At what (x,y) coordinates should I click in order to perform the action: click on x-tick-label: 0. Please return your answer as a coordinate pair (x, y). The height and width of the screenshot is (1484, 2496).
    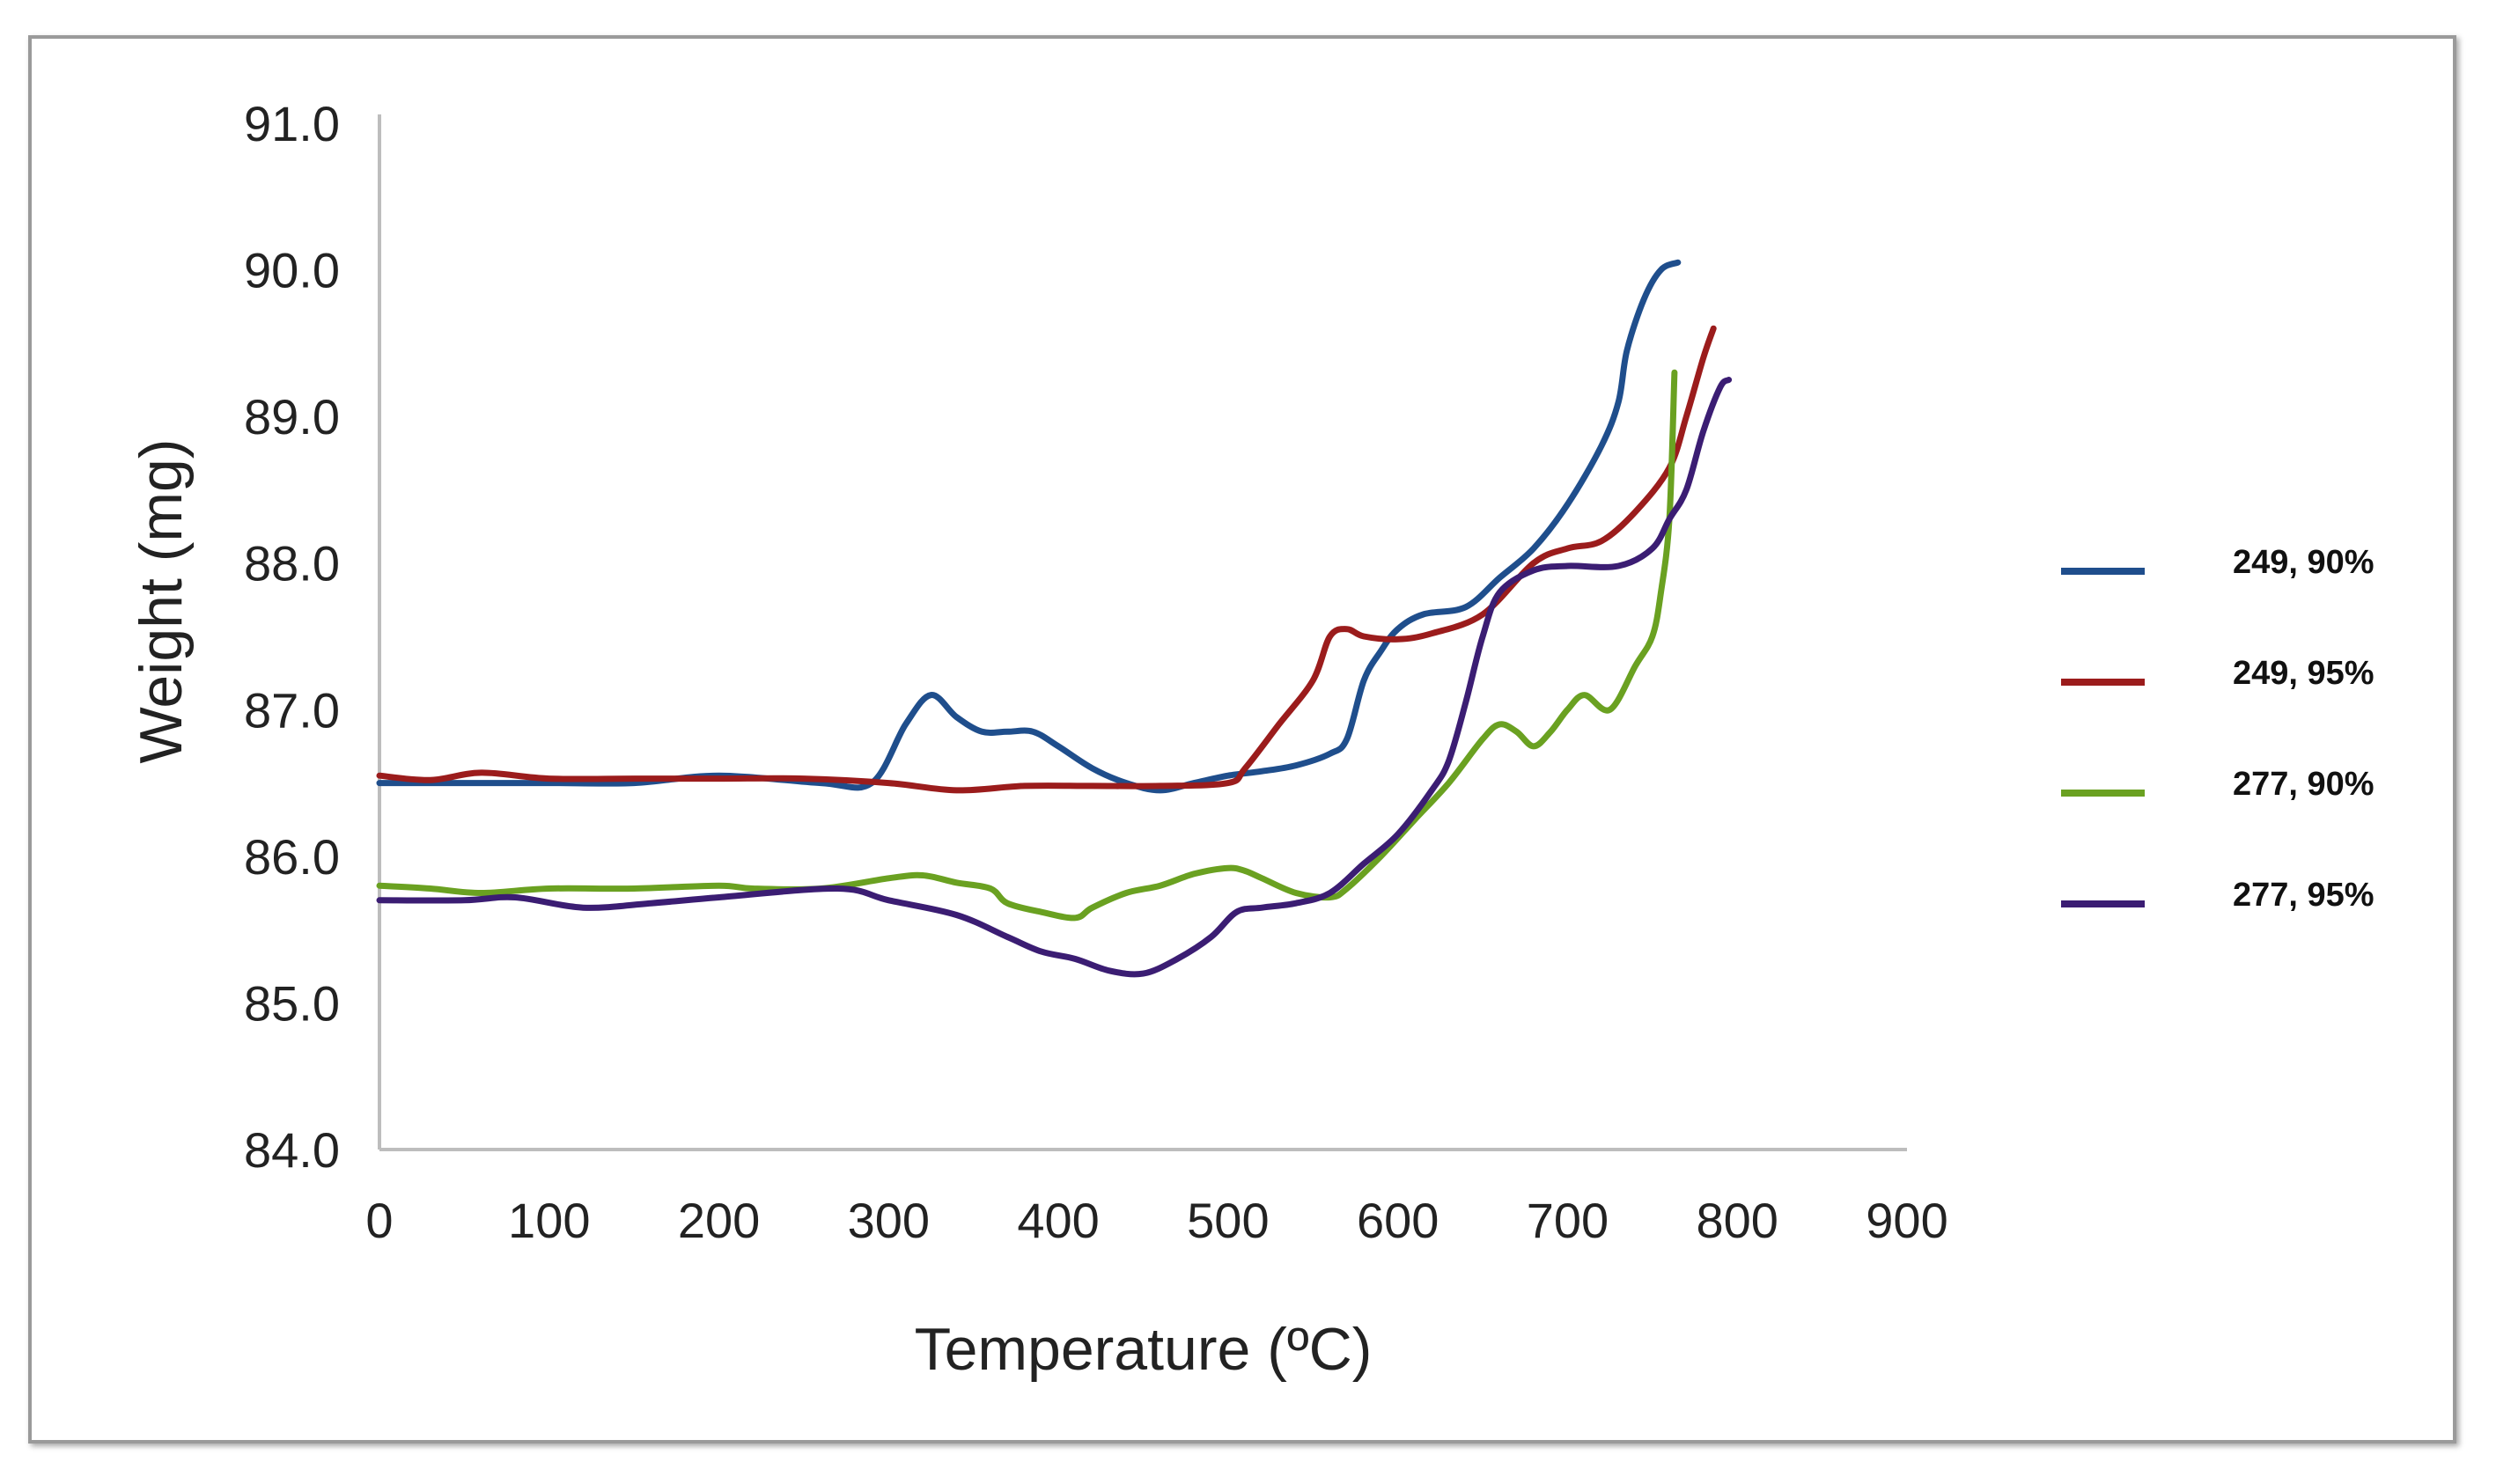
    Looking at the image, I should click on (379, 1220).